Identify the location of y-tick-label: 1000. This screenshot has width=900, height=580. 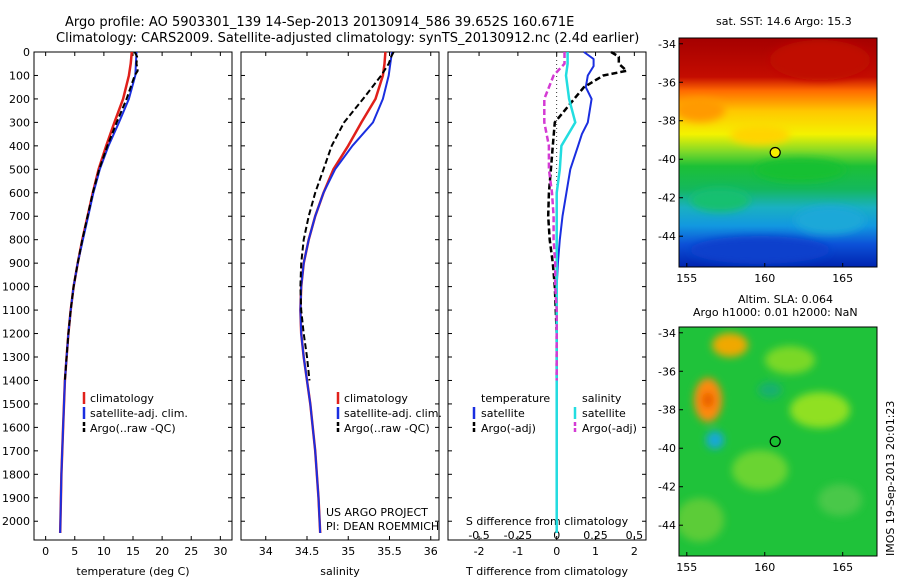
(16, 287).